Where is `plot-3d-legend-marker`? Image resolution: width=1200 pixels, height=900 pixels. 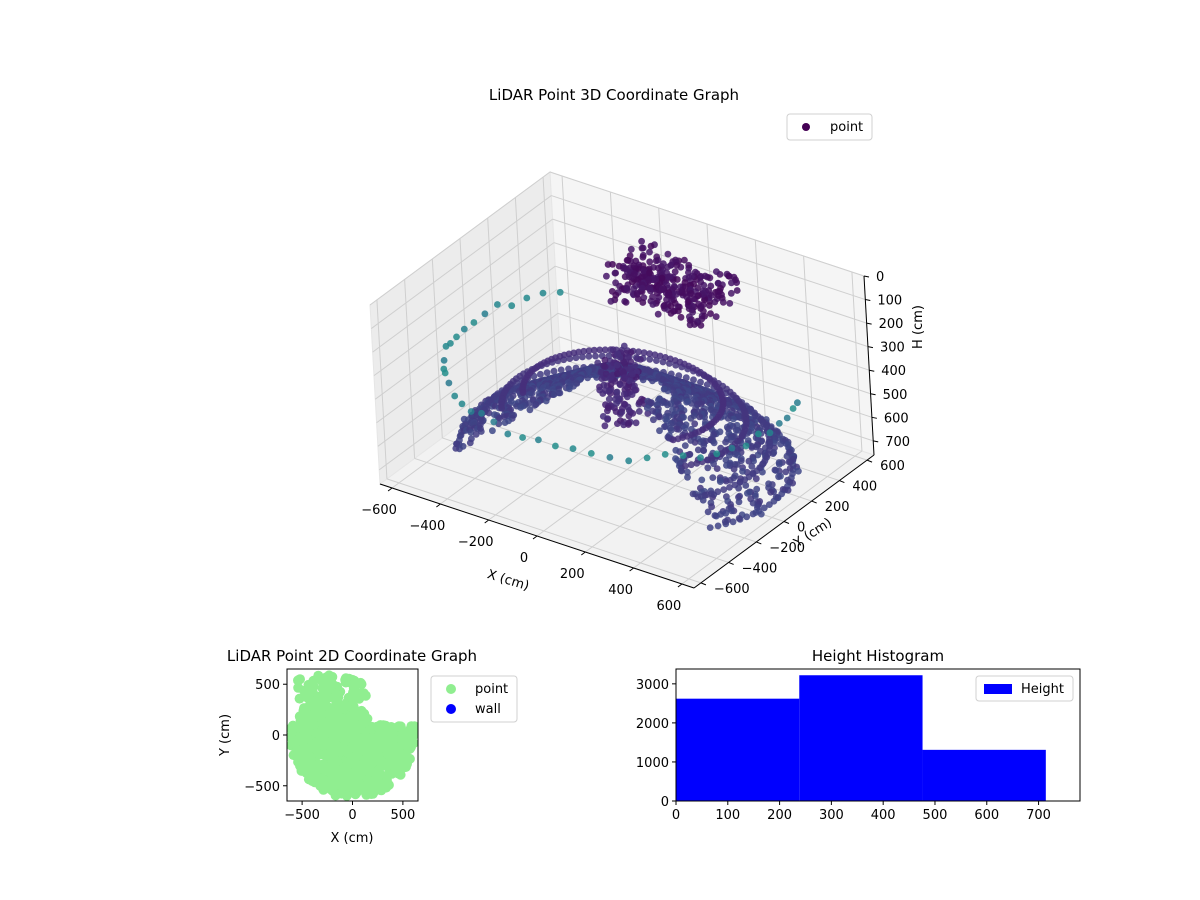
plot-3d-legend-marker is located at coordinates (806, 127).